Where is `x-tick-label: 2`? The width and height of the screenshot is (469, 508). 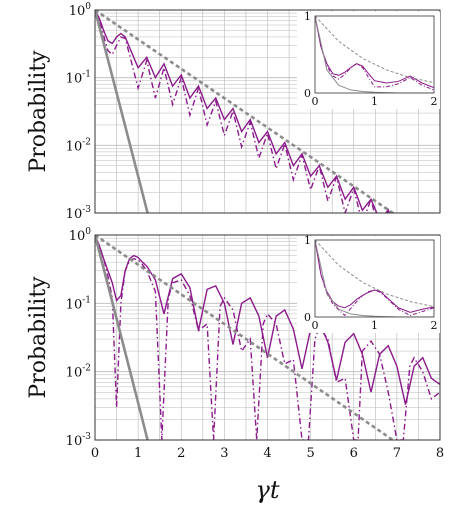 x-tick-label: 2 is located at coordinates (181, 453).